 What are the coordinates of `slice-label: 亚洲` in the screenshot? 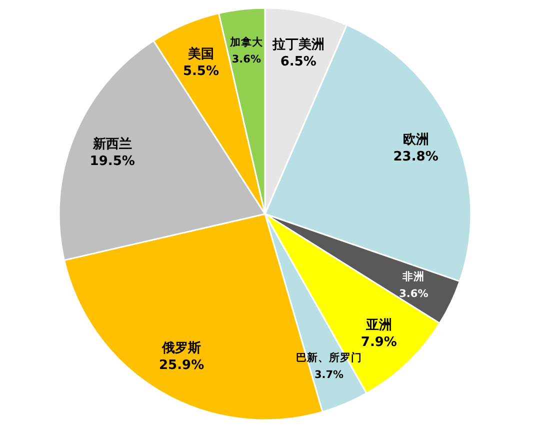 It's located at (378, 325).